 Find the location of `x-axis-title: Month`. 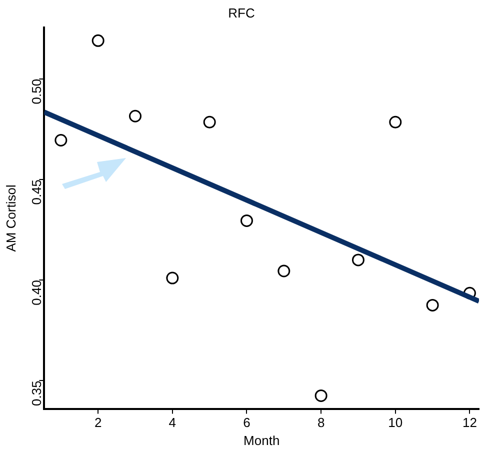

x-axis-title: Month is located at coordinates (262, 440).